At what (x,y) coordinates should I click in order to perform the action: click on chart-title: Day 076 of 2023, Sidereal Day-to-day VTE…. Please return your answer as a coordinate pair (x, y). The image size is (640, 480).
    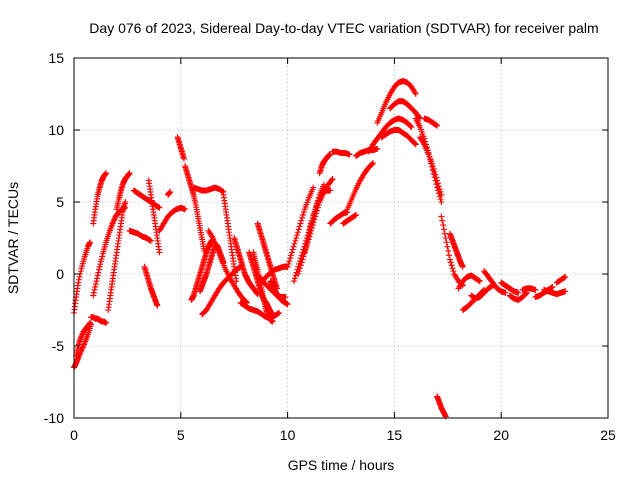
    Looking at the image, I should click on (343, 28).